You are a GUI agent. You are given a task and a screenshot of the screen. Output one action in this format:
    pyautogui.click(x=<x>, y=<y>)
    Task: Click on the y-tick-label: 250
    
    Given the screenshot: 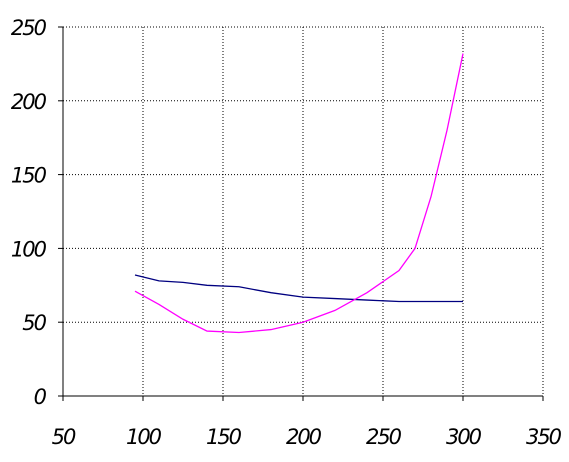 What is the action you would take?
    pyautogui.click(x=29, y=28)
    